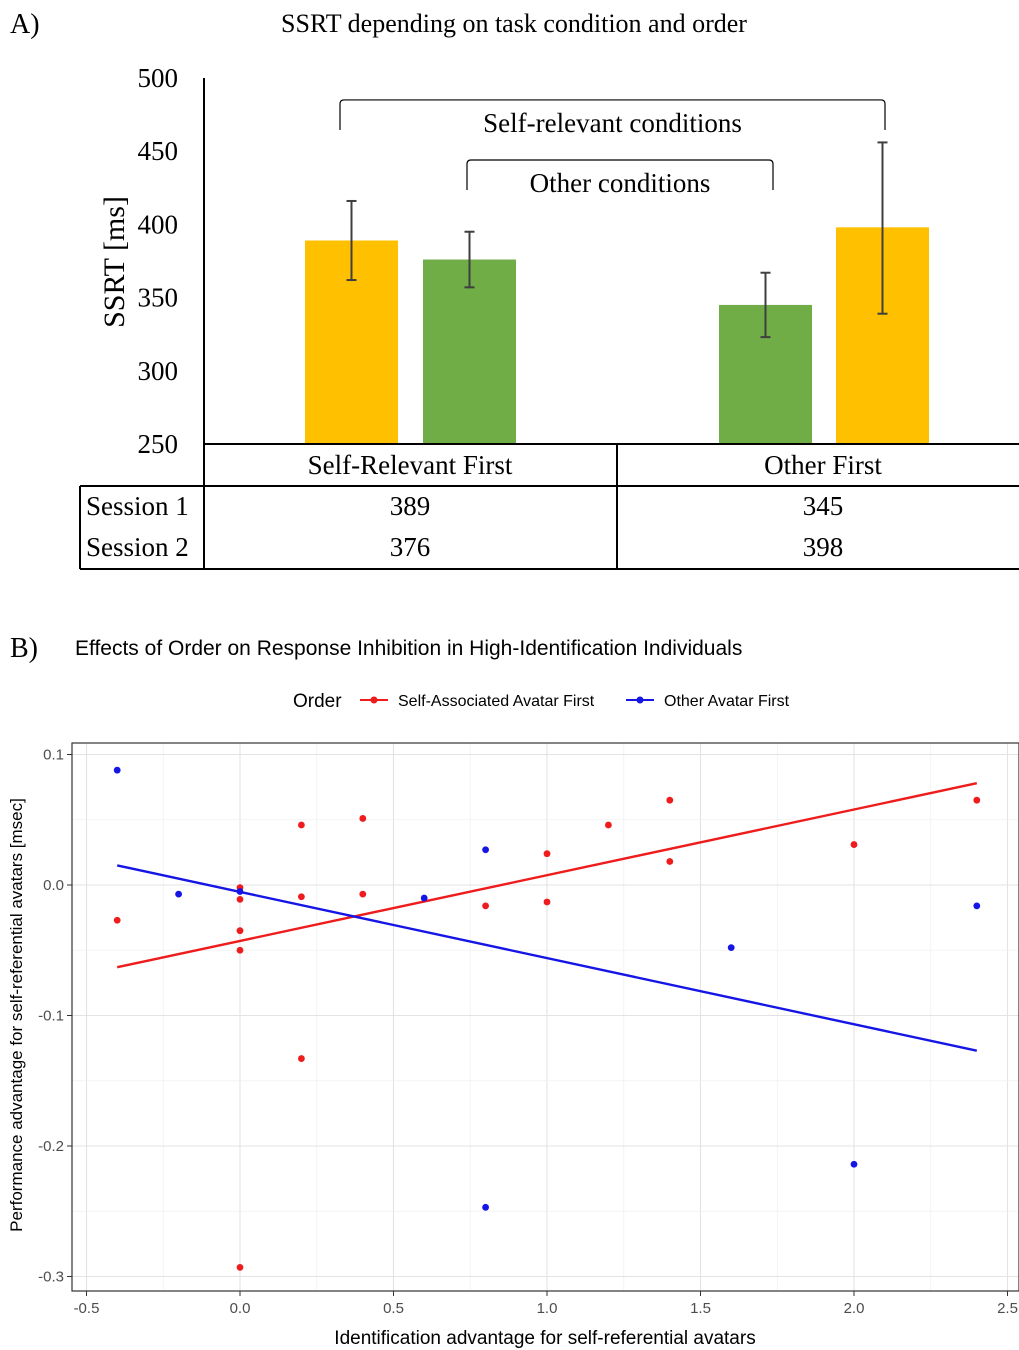  I want to click on table-row-label-session-1: Session 1, so click(137, 506).